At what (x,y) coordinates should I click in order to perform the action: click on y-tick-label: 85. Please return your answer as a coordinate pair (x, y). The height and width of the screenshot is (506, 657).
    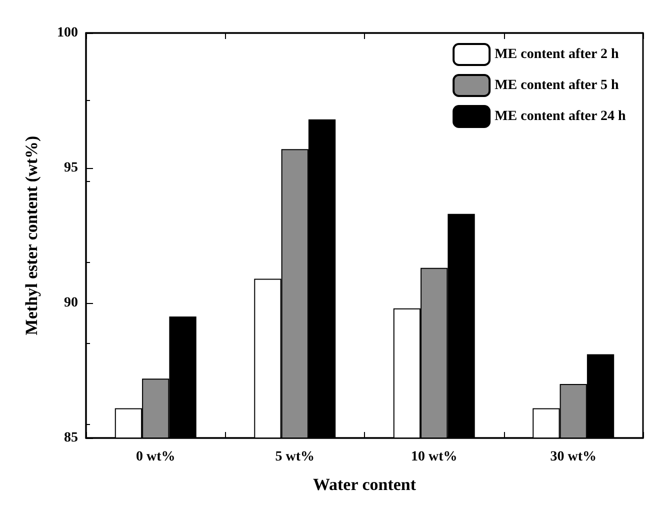
    Looking at the image, I should click on (71, 438).